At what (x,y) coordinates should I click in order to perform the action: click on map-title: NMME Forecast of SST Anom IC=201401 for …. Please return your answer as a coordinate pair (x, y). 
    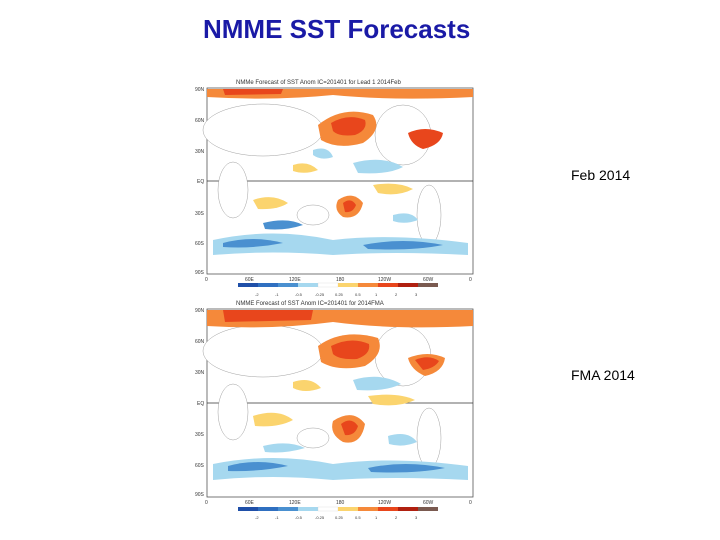
    Looking at the image, I should click on (310, 304).